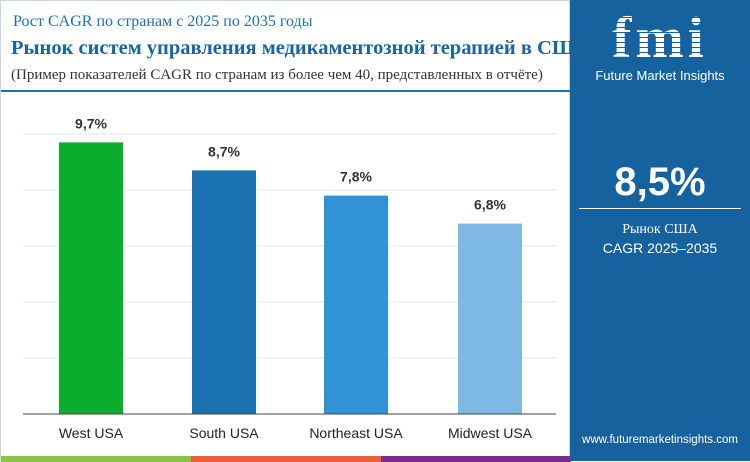 This screenshot has height=462, width=750. Describe the element at coordinates (660, 440) in the screenshot. I see `website-link: www.futuremarketinsights.com` at that location.